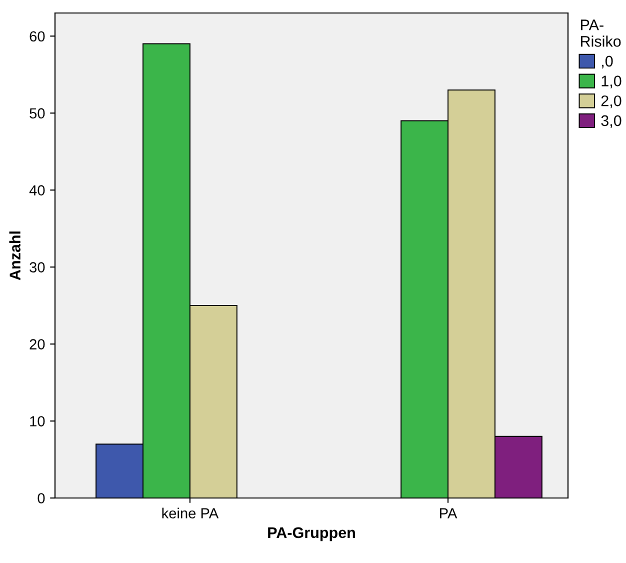 The width and height of the screenshot is (626, 563). I want to click on x-tick-label: PA, so click(449, 513).